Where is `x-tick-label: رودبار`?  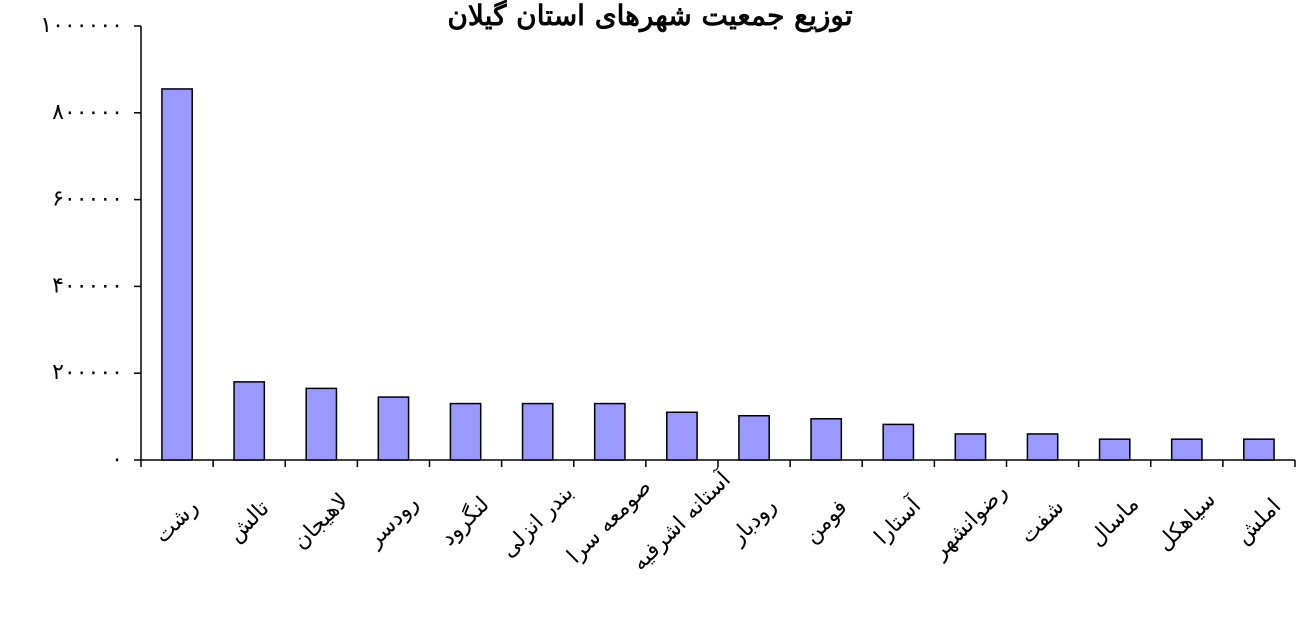 x-tick-label: رودبار is located at coordinates (753, 522).